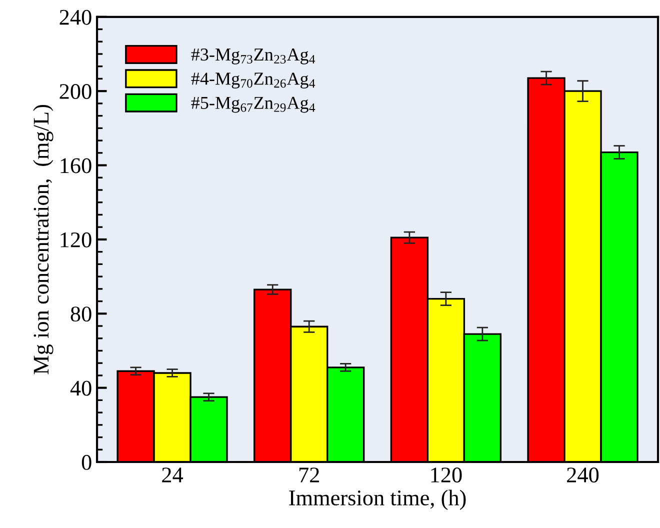  I want to click on x-tick-label: 24, so click(173, 475).